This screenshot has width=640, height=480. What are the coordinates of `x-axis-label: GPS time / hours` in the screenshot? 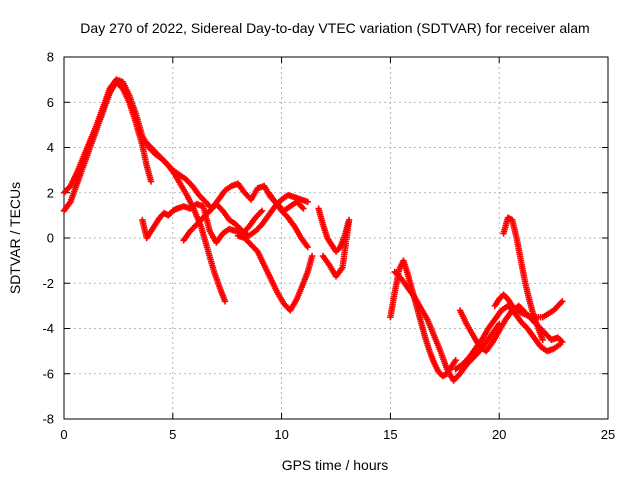 It's located at (335, 465).